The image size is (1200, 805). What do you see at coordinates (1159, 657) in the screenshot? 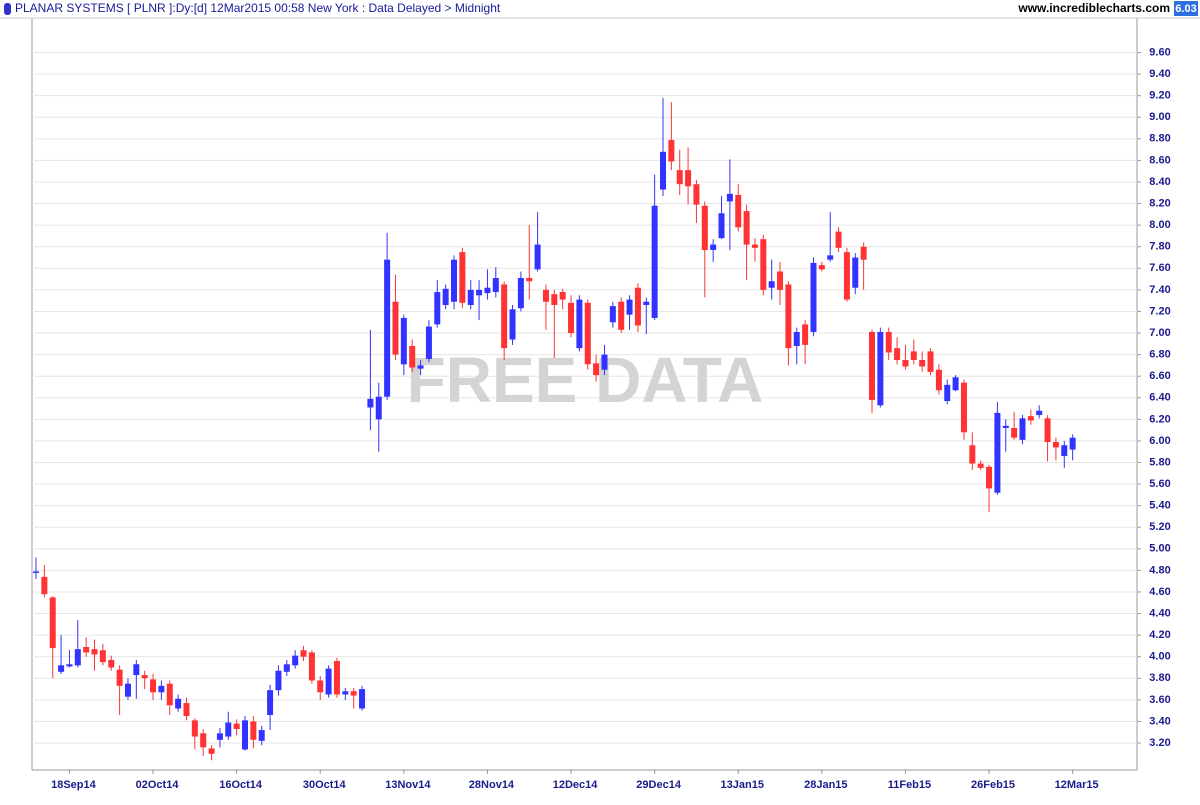
I see `y-tick-label: 4.00` at bounding box center [1159, 657].